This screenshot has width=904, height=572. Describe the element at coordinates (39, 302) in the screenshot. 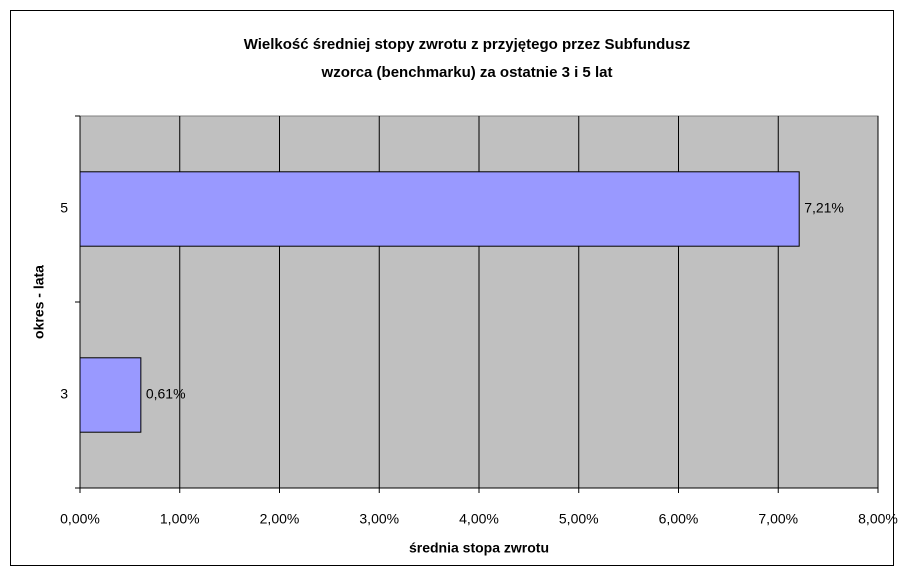

I see `y-axis-label: okres - lata` at that location.